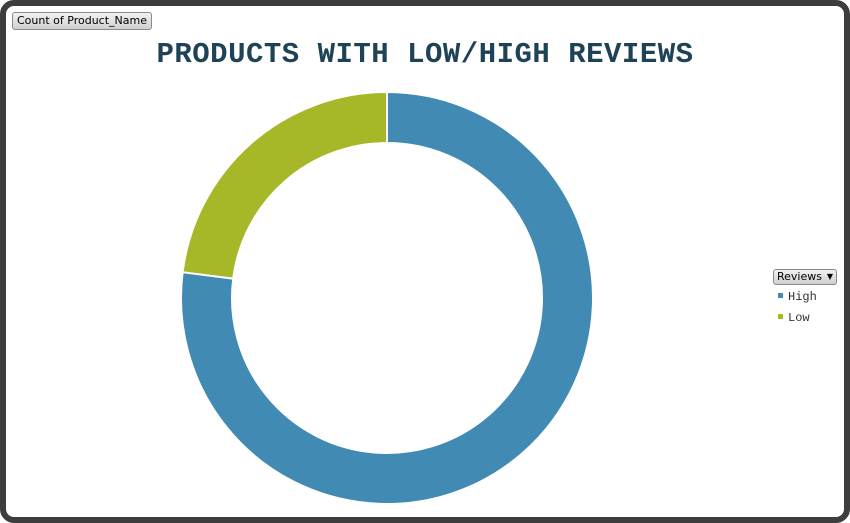  Describe the element at coordinates (780, 296) in the screenshot. I see `legend-swatch-high` at that location.